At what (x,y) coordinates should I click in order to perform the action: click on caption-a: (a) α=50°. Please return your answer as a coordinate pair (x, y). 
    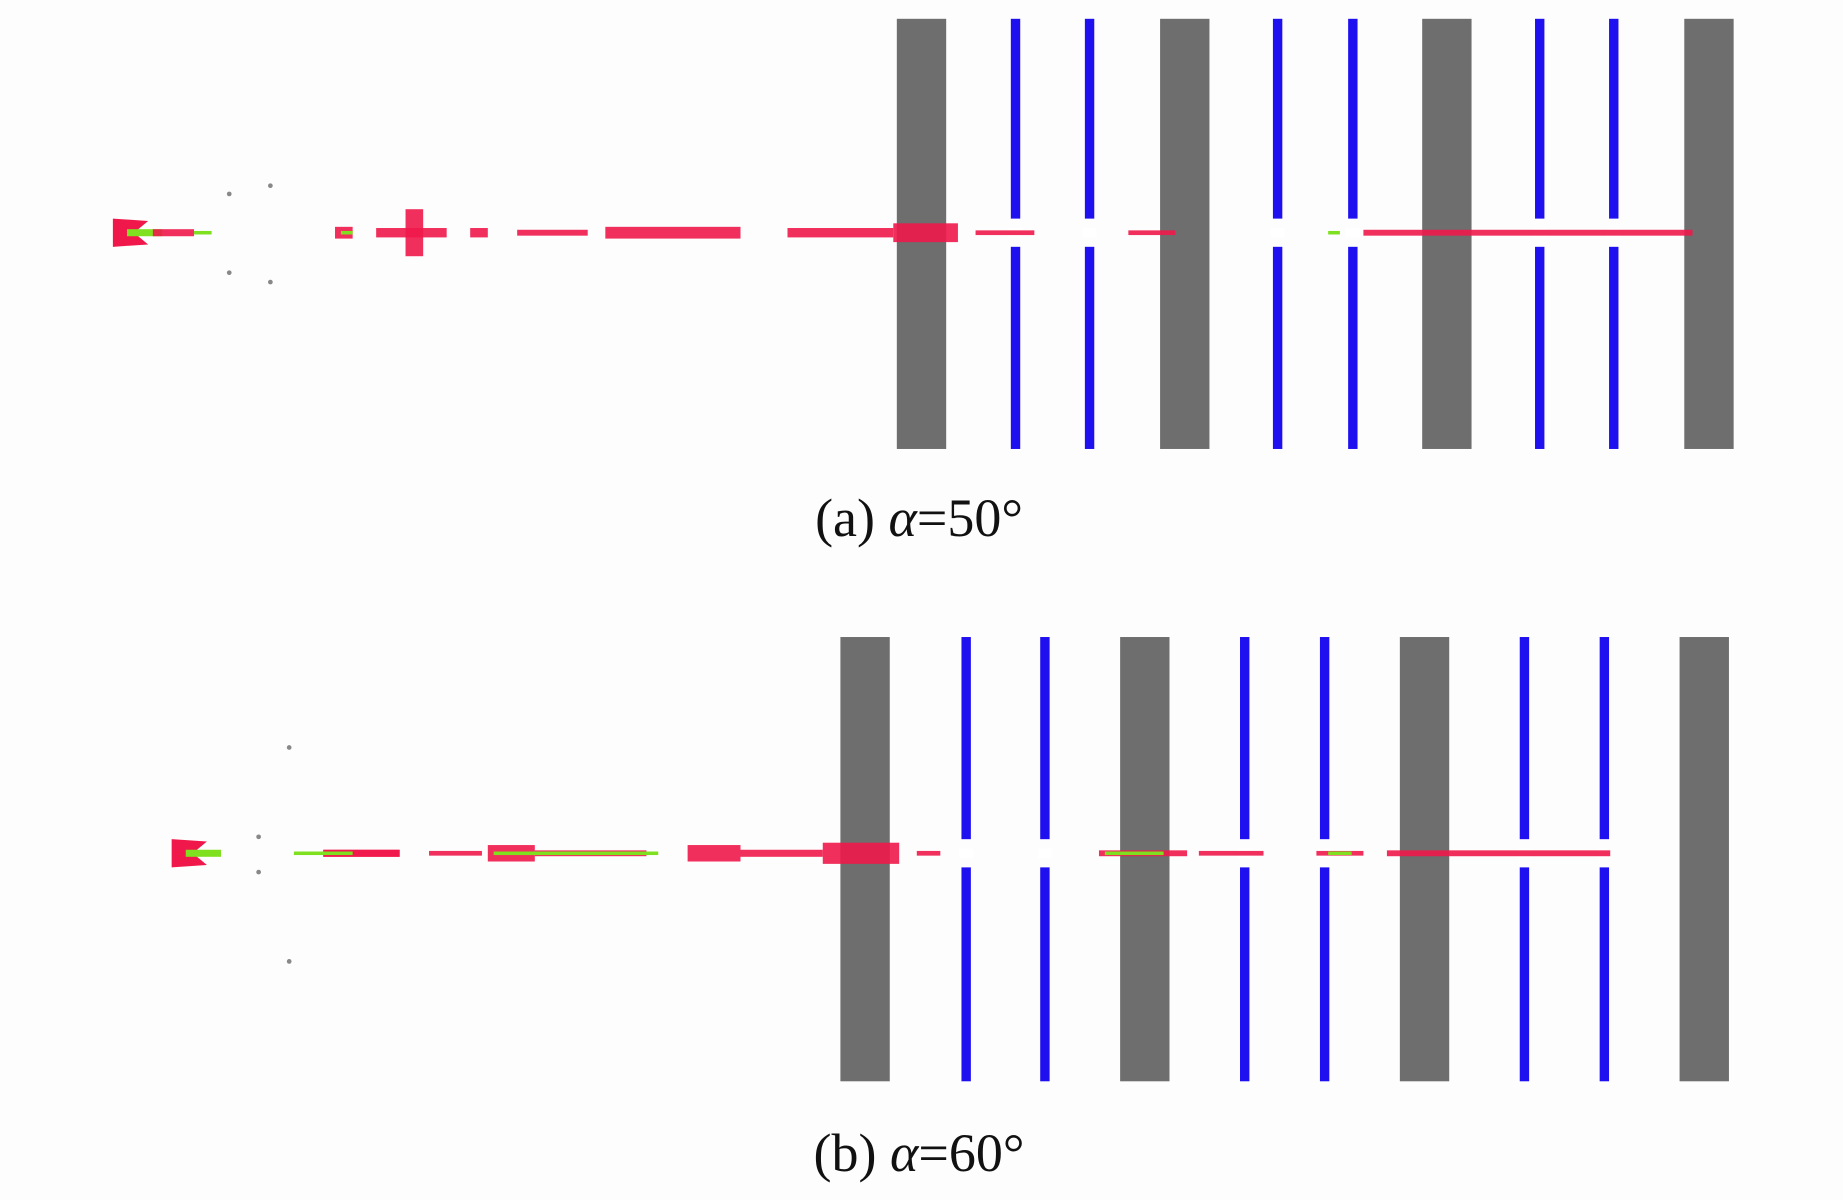
    Looking at the image, I should click on (919, 518).